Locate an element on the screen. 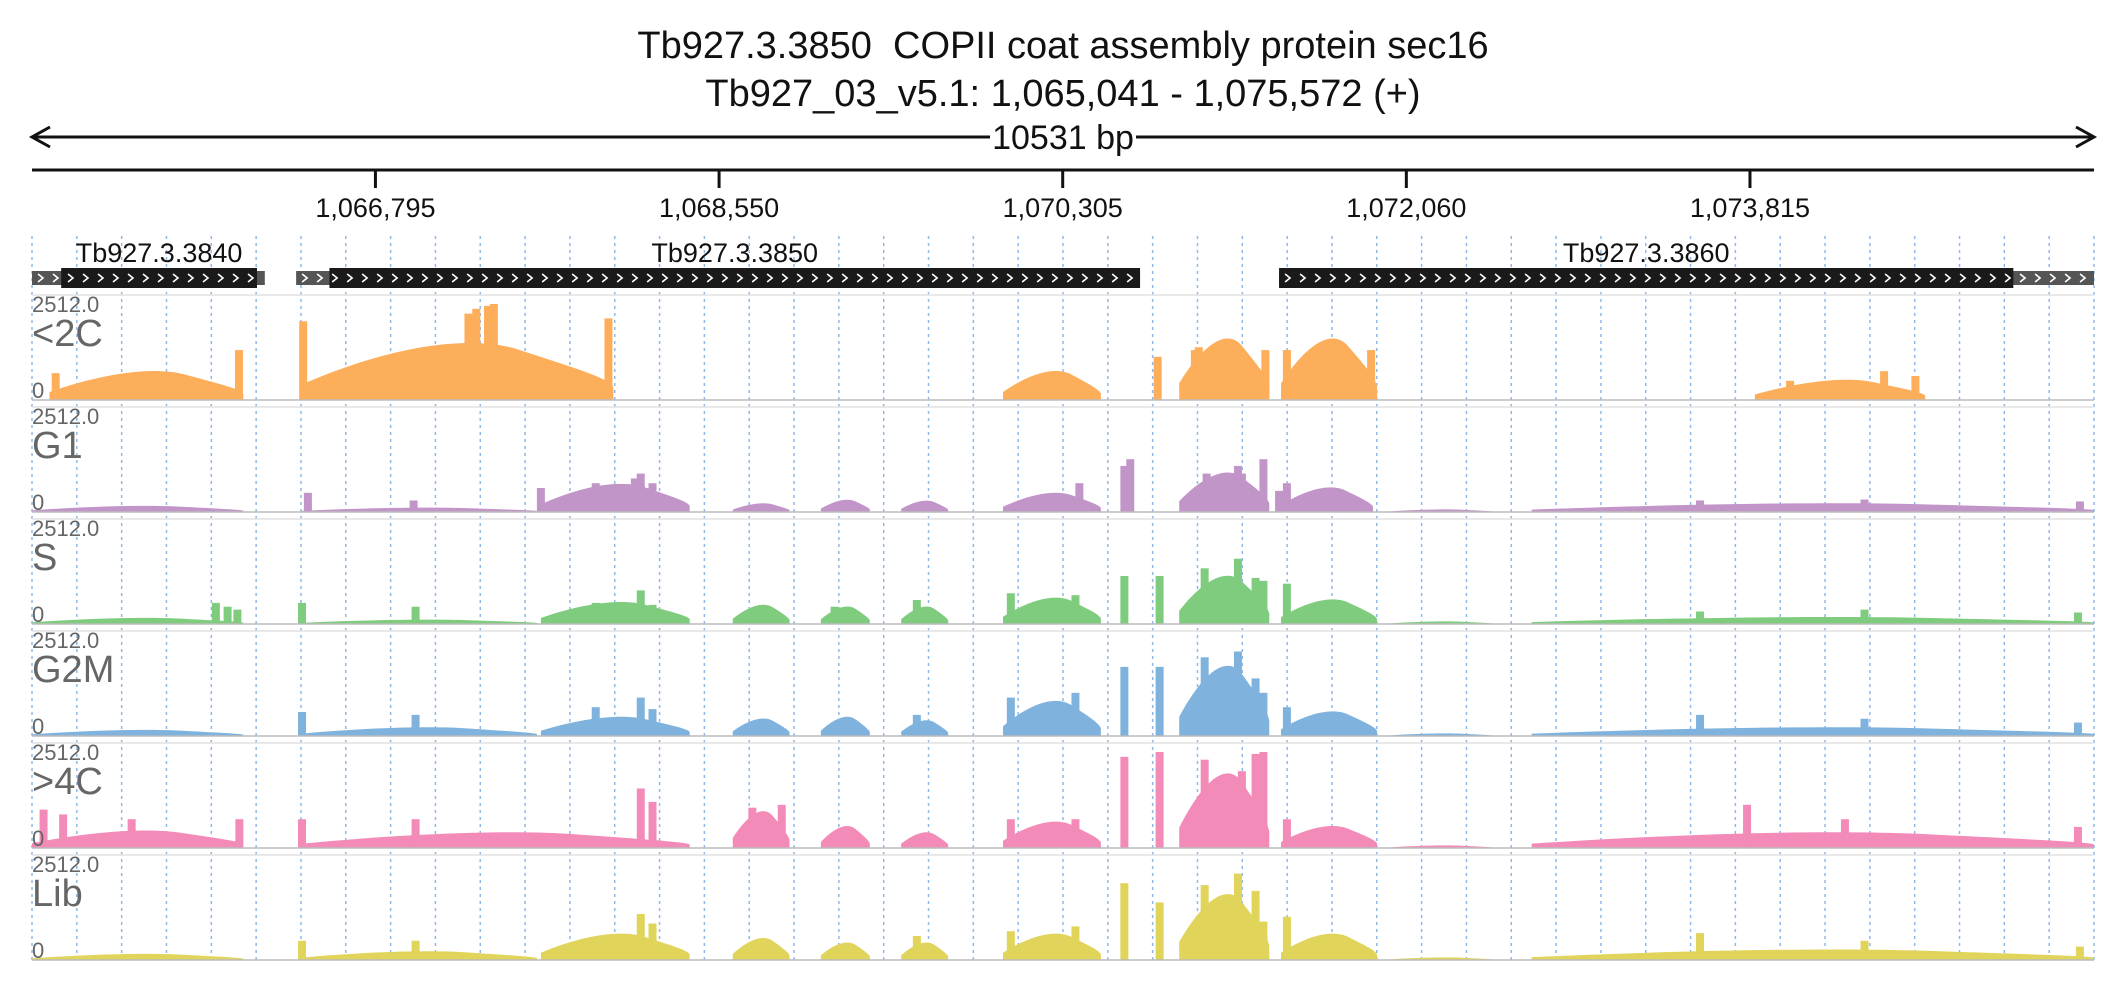 The height and width of the screenshot is (1000, 2126). gene-label: Tb927.3.3850 is located at coordinates (734, 253).